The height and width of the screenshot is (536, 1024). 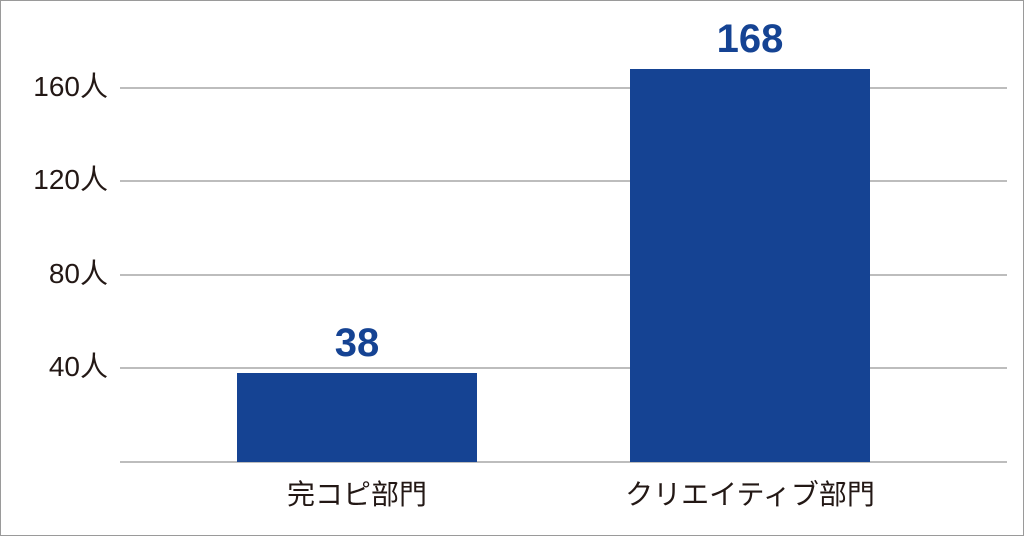 What do you see at coordinates (750, 494) in the screenshot?
I see `x-category-label: クリエイティブ部門` at bounding box center [750, 494].